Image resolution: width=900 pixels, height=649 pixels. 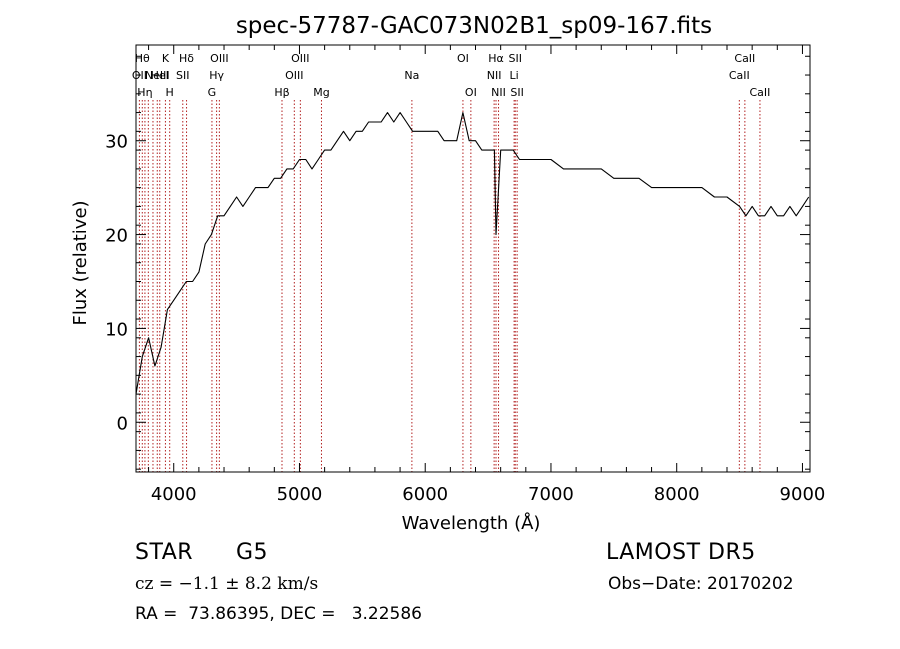 What do you see at coordinates (551, 494) in the screenshot?
I see `x-tick-label-3: 7000` at bounding box center [551, 494].